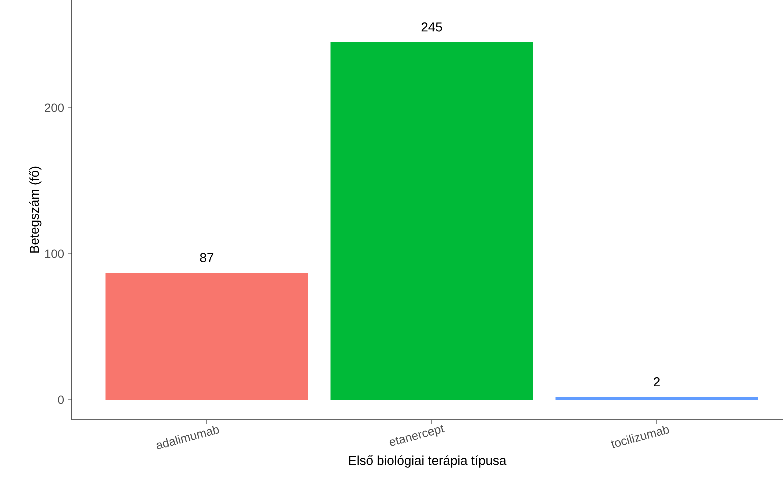  What do you see at coordinates (657, 382) in the screenshot?
I see `data-label: 2` at bounding box center [657, 382].